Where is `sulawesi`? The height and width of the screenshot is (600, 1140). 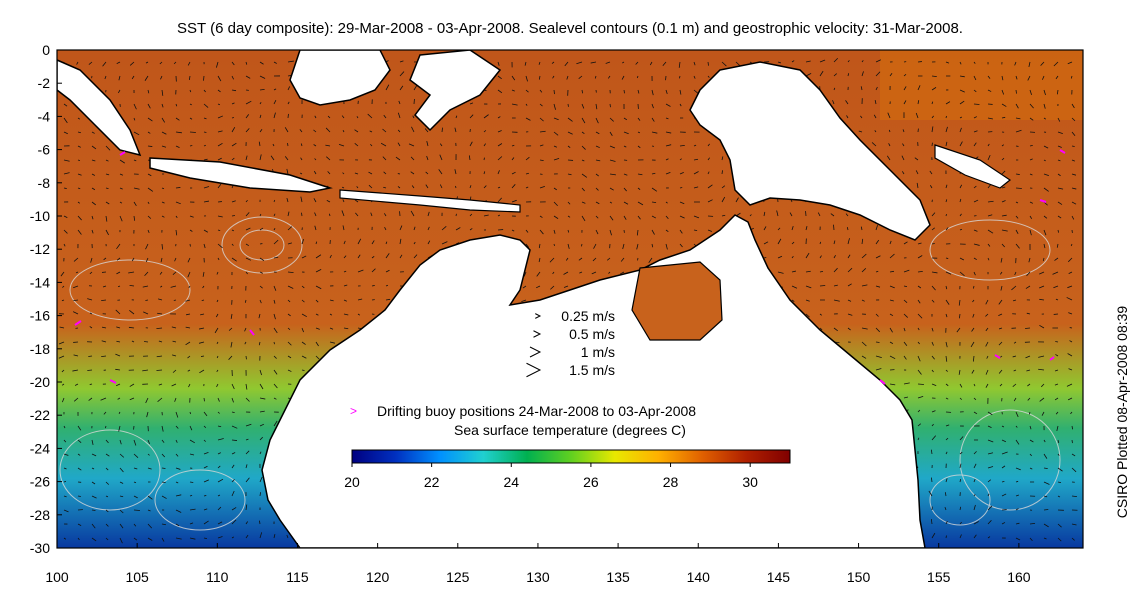
sulawesi is located at coordinates (455, 91).